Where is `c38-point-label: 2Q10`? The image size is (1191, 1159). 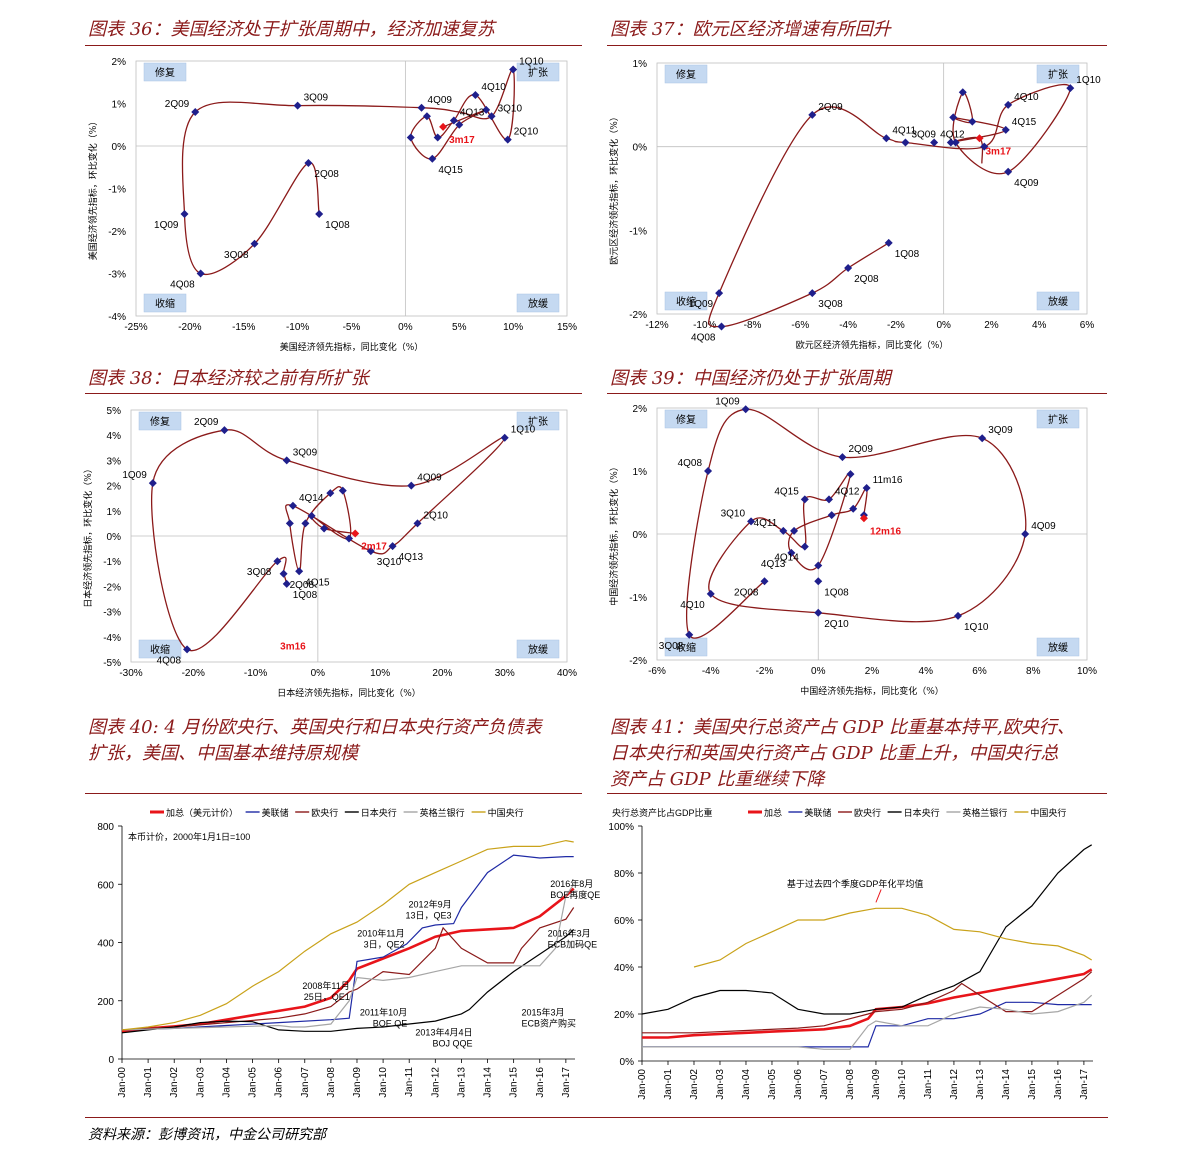
c38-point-label: 2Q10 is located at coordinates (436, 515).